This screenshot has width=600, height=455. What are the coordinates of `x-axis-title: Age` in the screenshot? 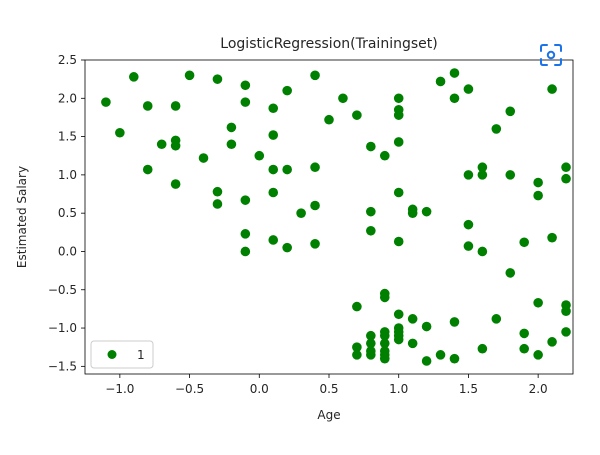 It's located at (328, 415).